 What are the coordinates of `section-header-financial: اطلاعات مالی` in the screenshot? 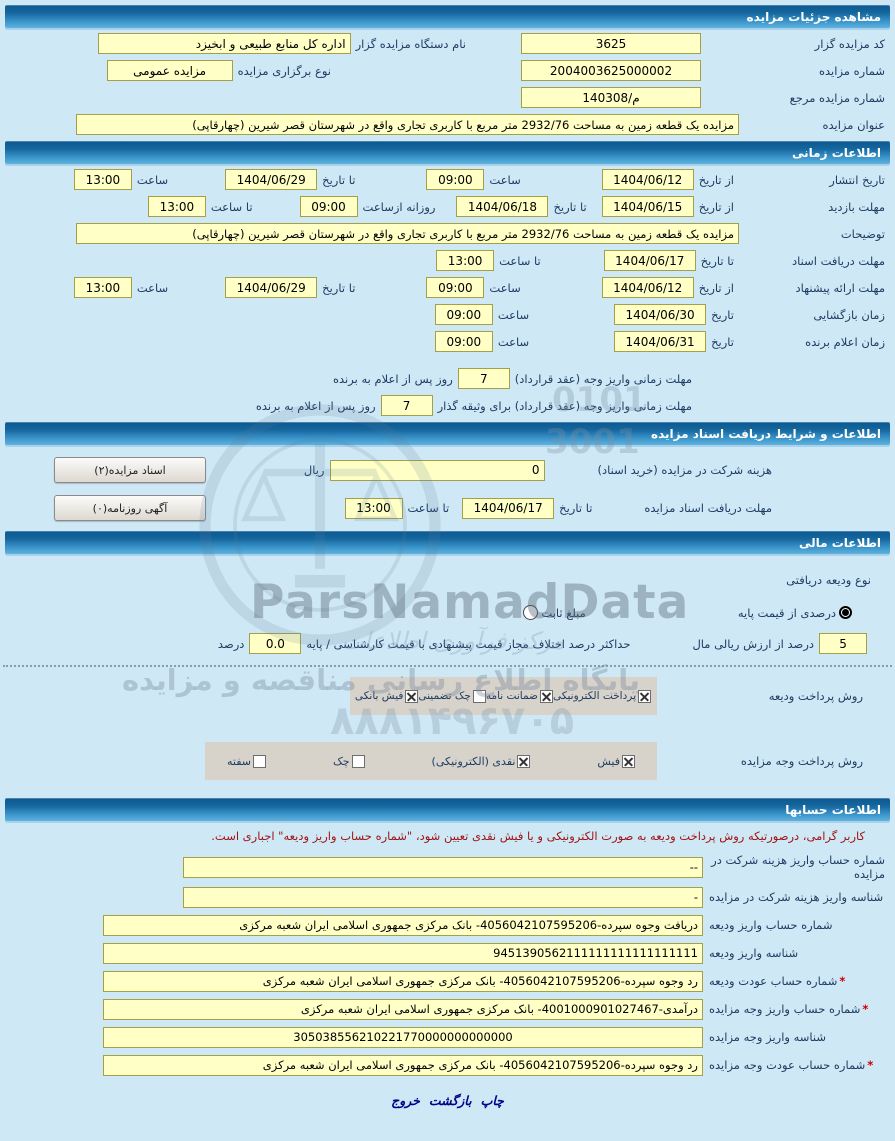 It's located at (447, 542).